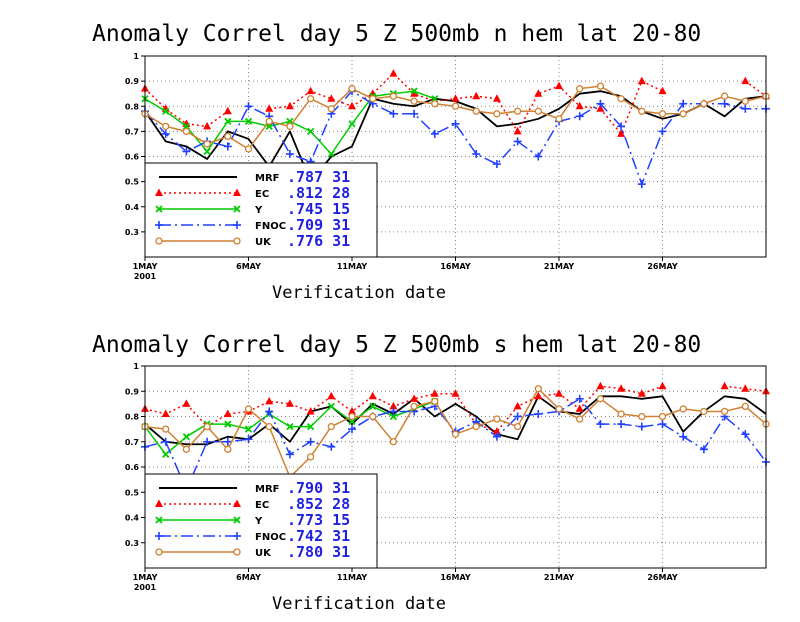  I want to click on legend-series-name: Y, so click(258, 210).